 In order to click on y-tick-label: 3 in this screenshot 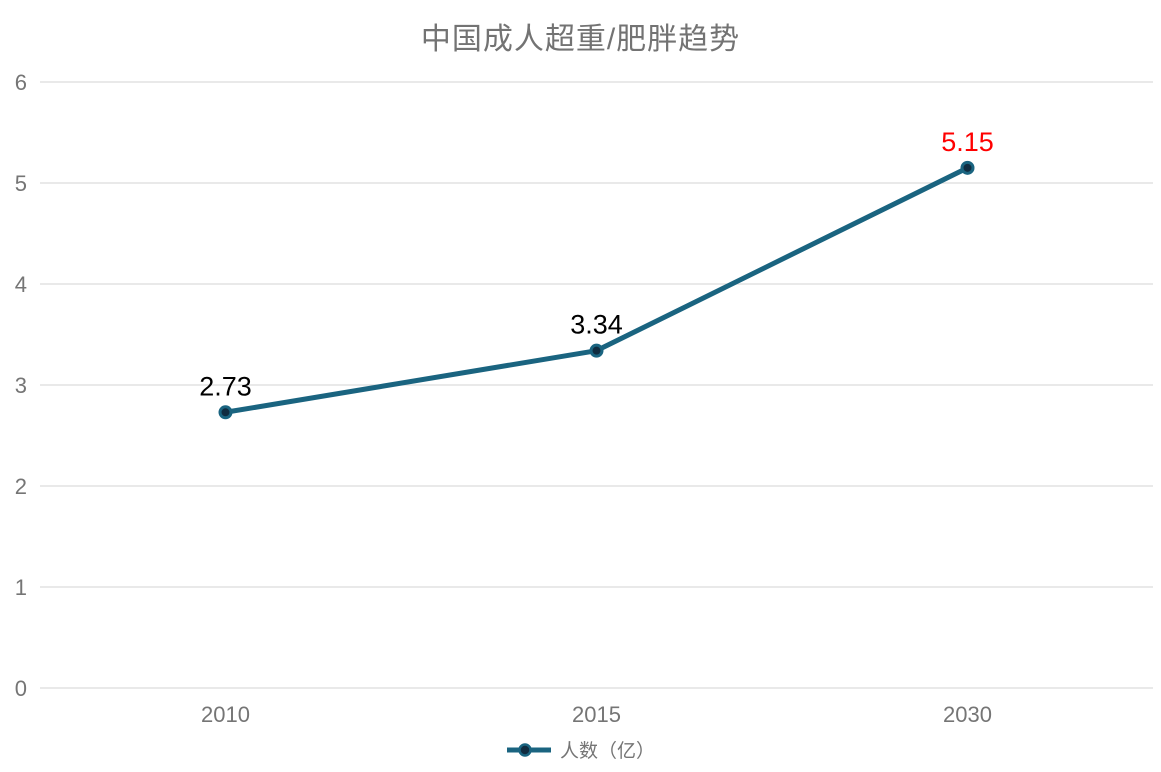, I will do `click(21, 385)`.